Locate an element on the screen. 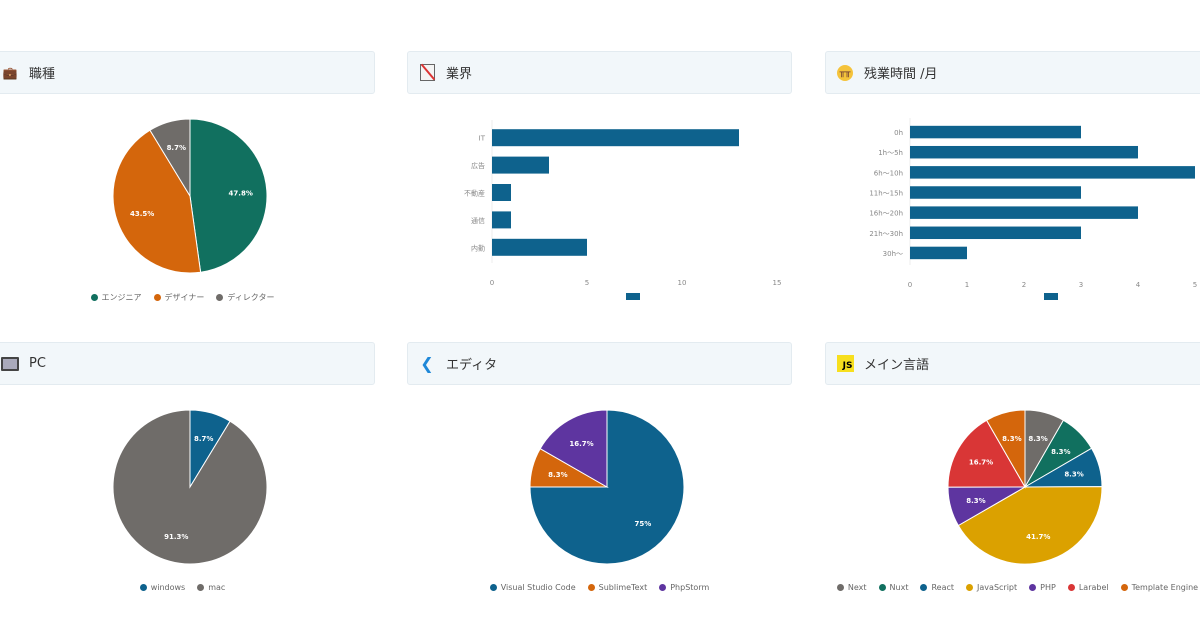 The width and height of the screenshot is (1200, 630). panel-title: メイン言語 is located at coordinates (897, 365).